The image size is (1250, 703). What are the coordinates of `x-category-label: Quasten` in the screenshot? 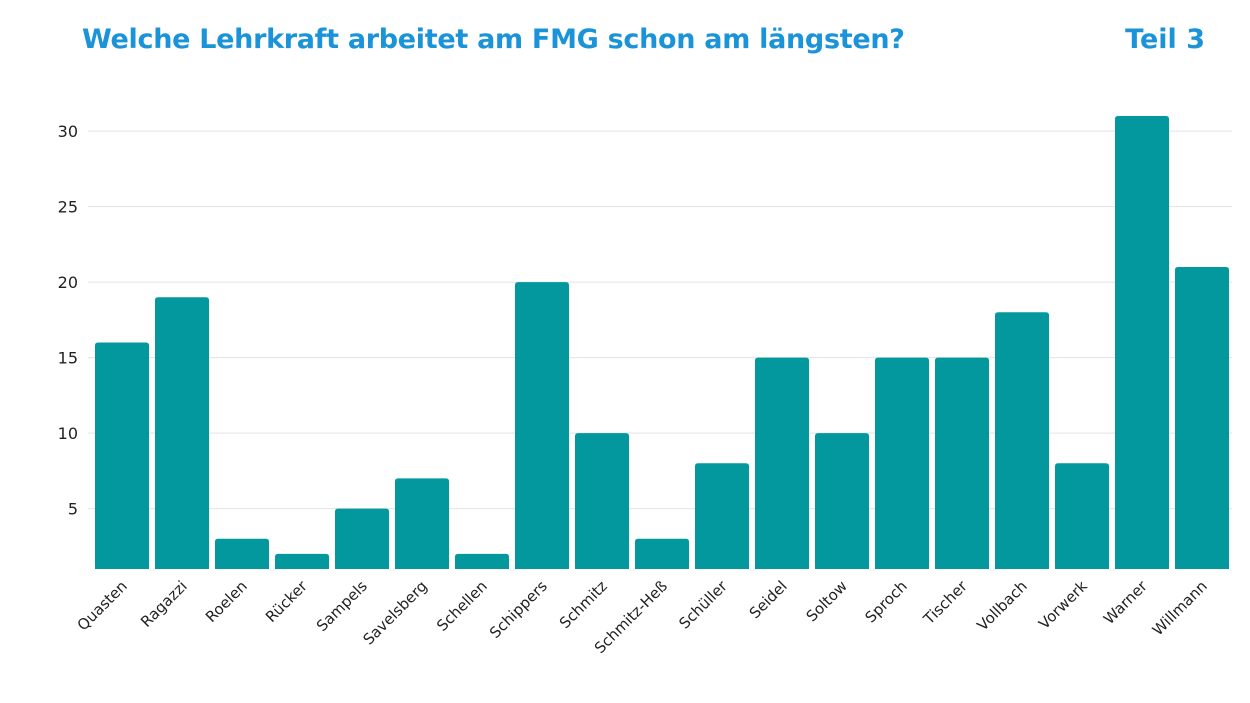 It's located at (102, 605).